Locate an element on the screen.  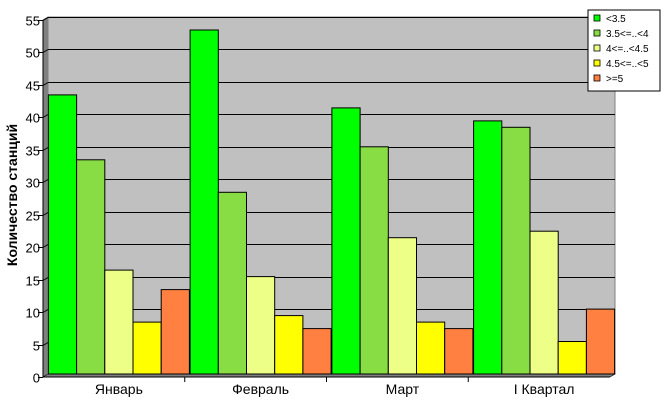
y-tick-label: 35 is located at coordinates (33, 151).